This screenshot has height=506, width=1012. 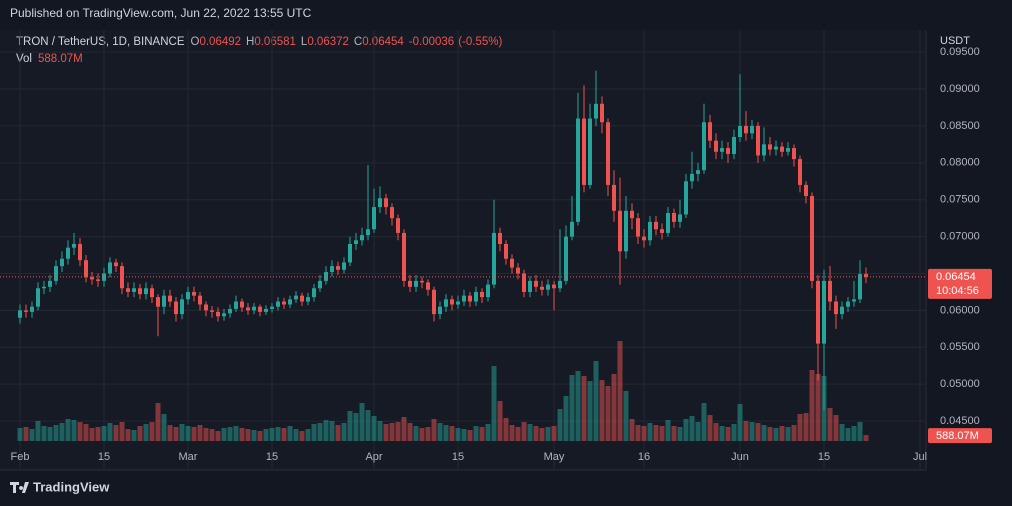 What do you see at coordinates (431, 42) in the screenshot?
I see `change: -0.00036` at bounding box center [431, 42].